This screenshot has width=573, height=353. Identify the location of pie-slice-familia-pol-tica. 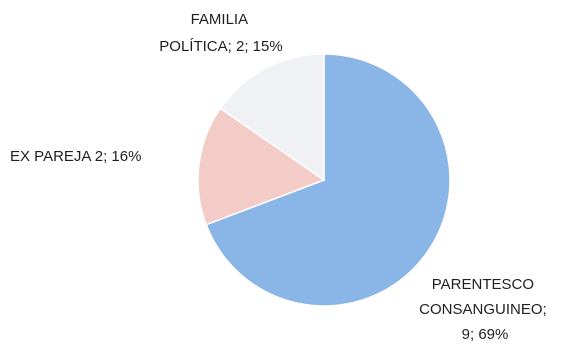
(272, 117).